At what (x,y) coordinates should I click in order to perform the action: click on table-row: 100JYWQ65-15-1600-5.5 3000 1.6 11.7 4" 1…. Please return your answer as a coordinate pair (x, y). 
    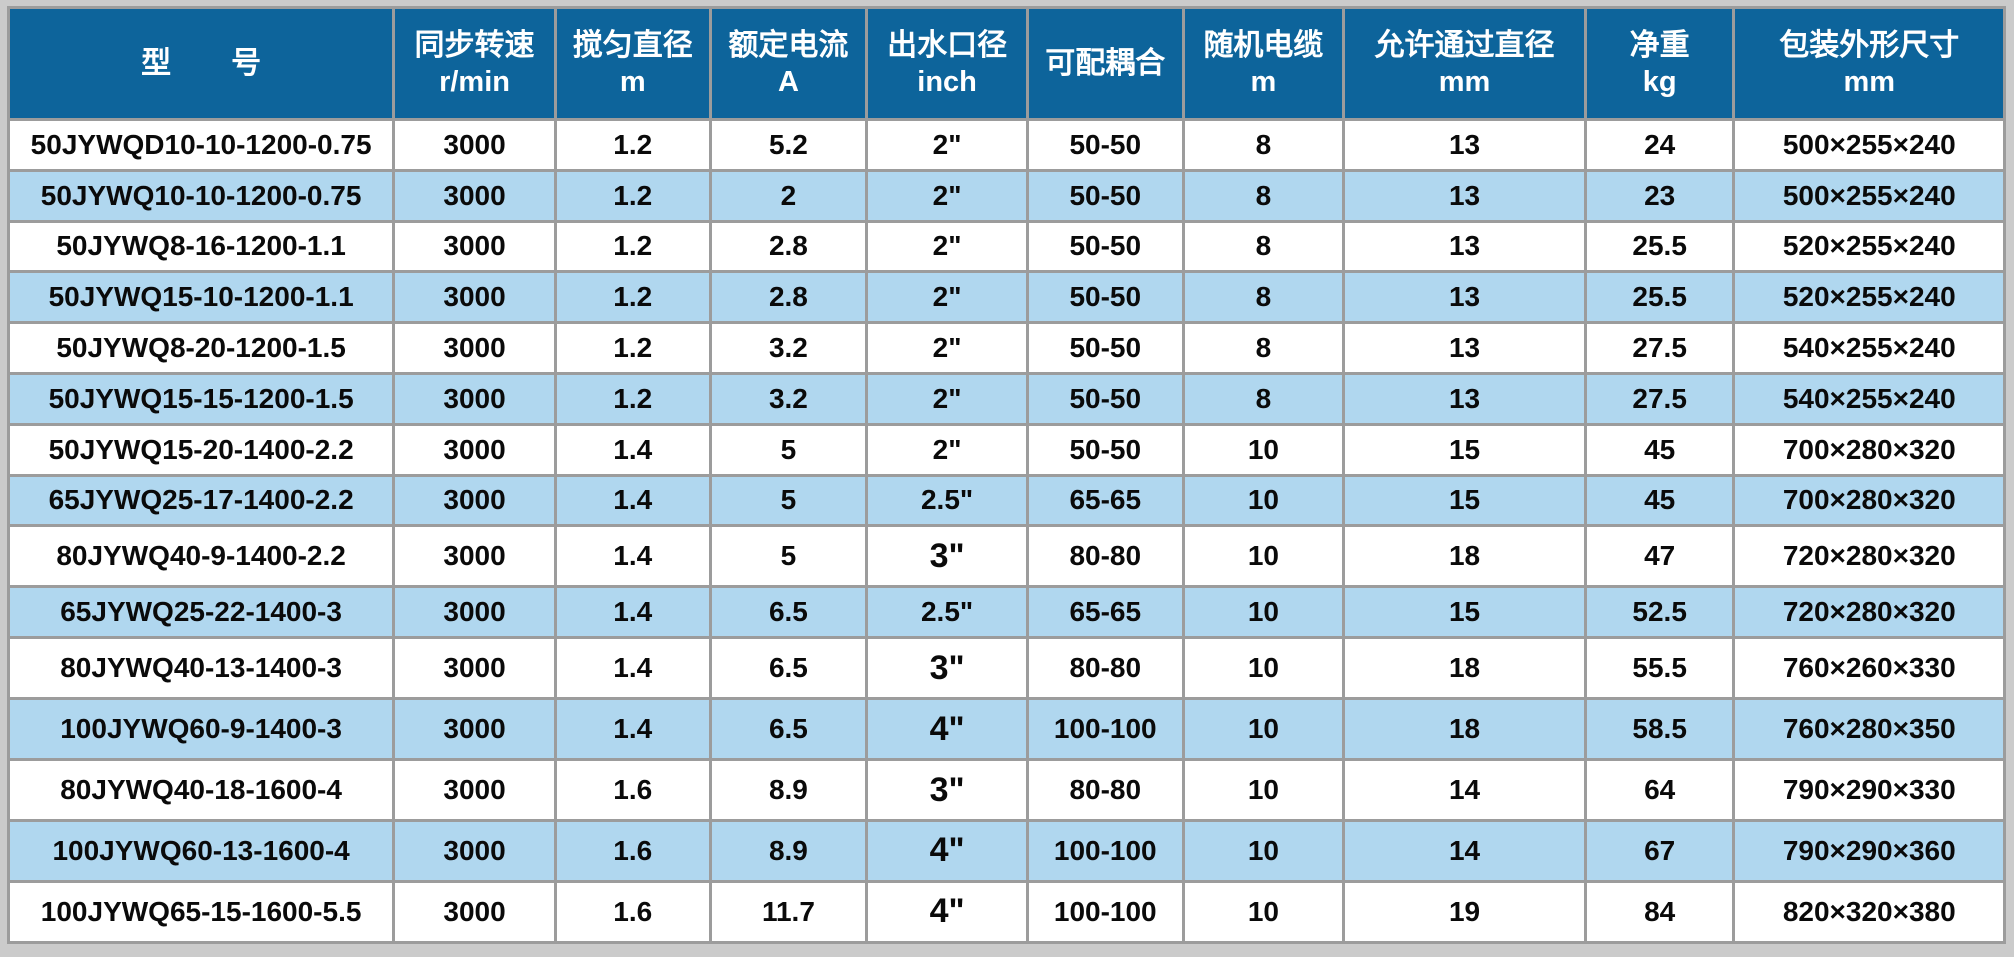
    Looking at the image, I should click on (1006, 912).